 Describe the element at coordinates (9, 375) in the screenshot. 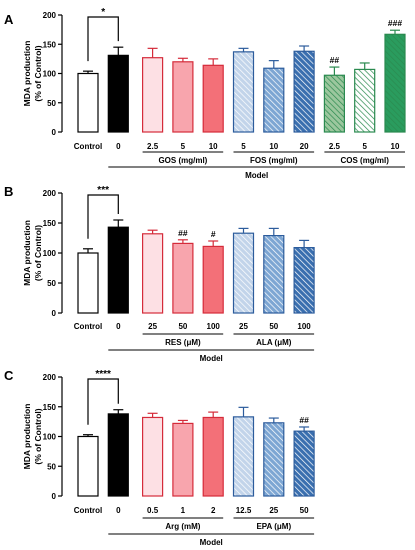

I see `panel-letter: C` at that location.